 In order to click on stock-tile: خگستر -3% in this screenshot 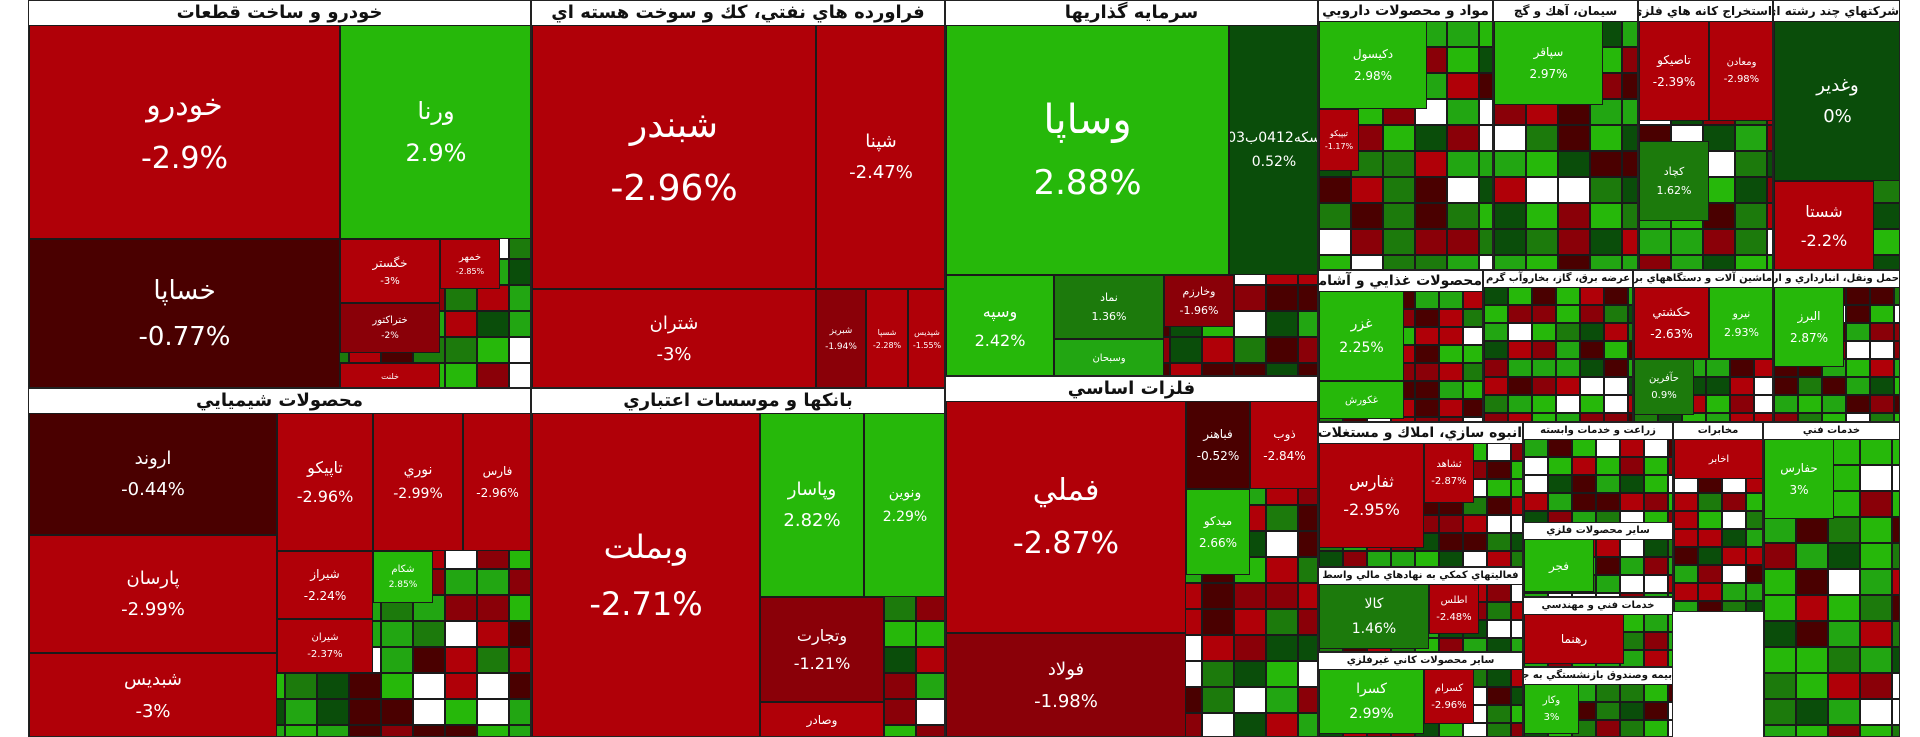, I will do `click(390, 271)`.